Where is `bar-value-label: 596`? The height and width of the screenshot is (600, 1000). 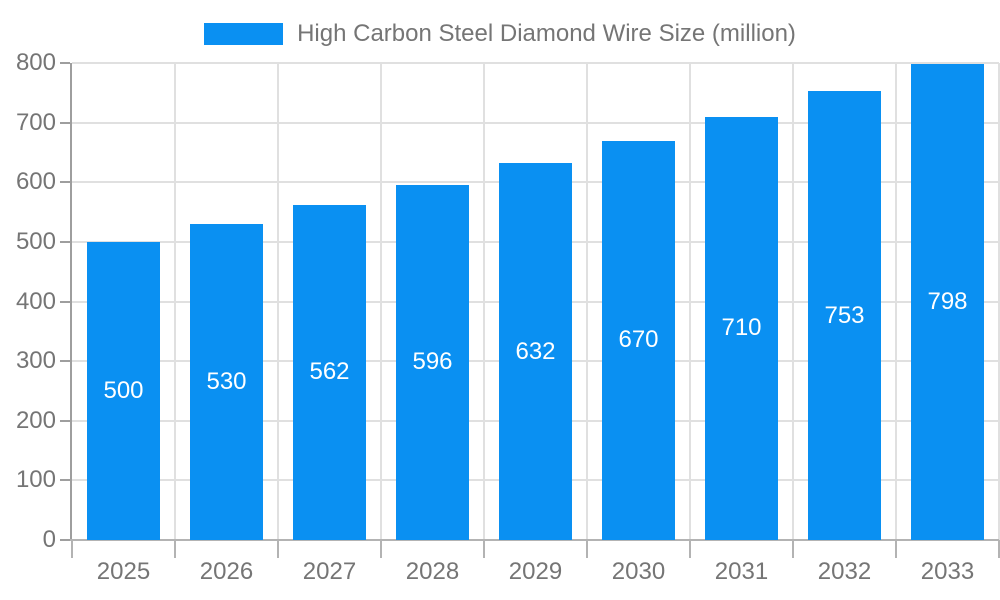
bar-value-label: 596 is located at coordinates (432, 362).